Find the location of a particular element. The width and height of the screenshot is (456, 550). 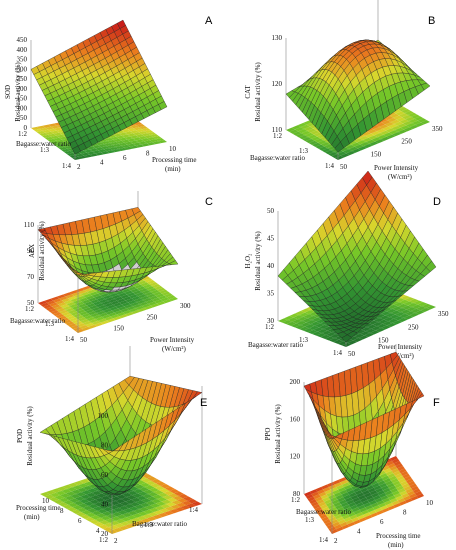

y-axis-title-c: Bagasse:water ratio is located at coordinates (38, 321).